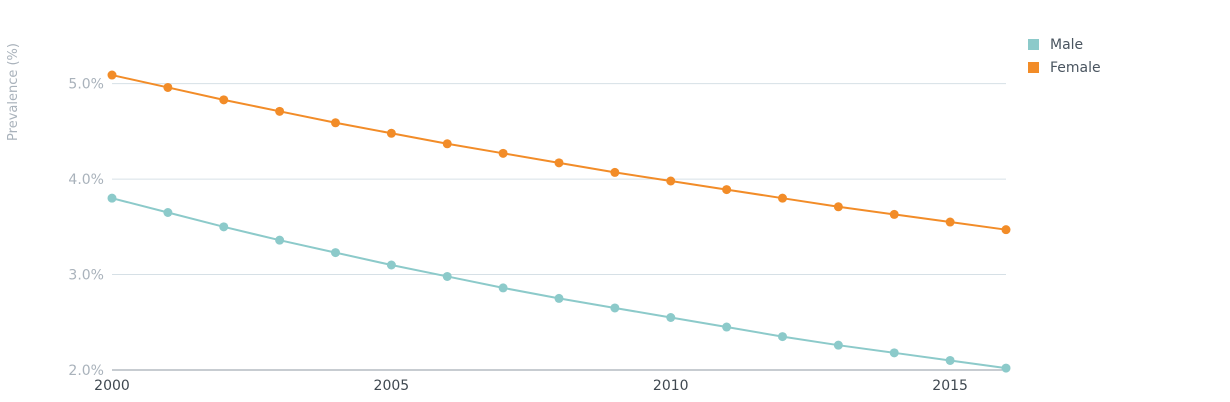  I want to click on legend-label: Male, so click(1067, 44).